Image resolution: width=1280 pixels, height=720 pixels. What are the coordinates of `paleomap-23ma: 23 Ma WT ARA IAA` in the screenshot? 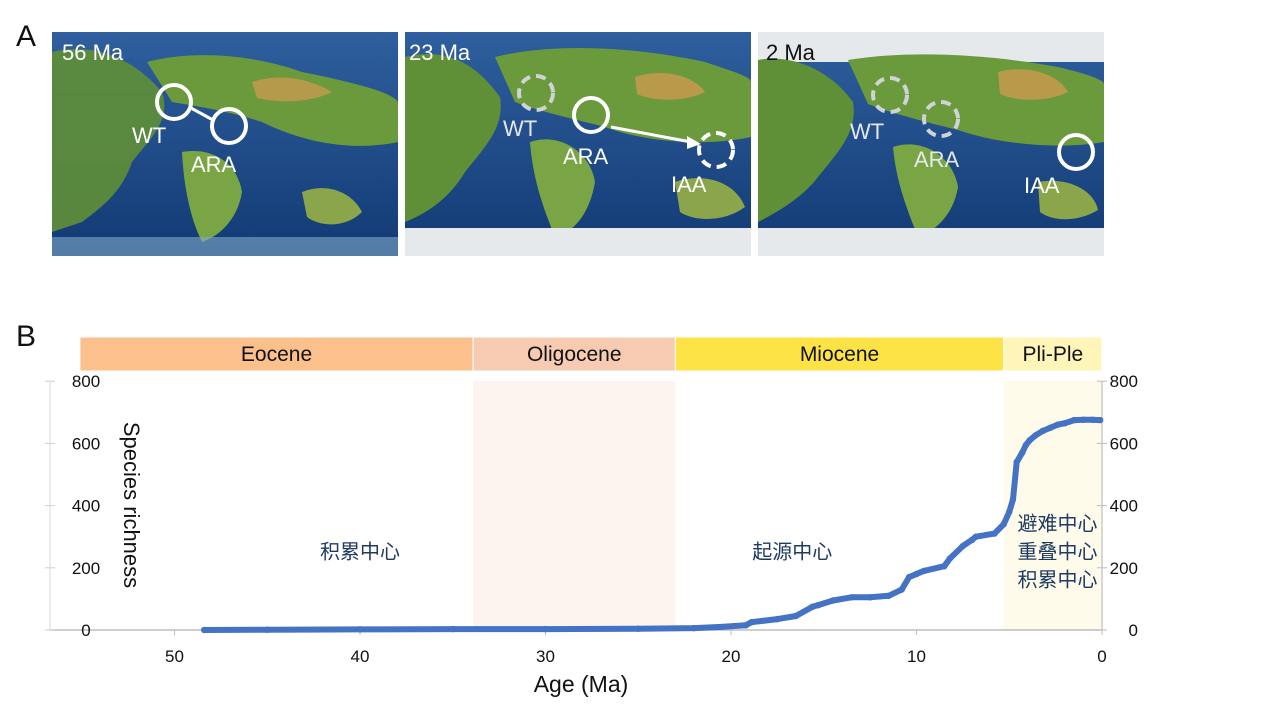 It's located at (578, 144).